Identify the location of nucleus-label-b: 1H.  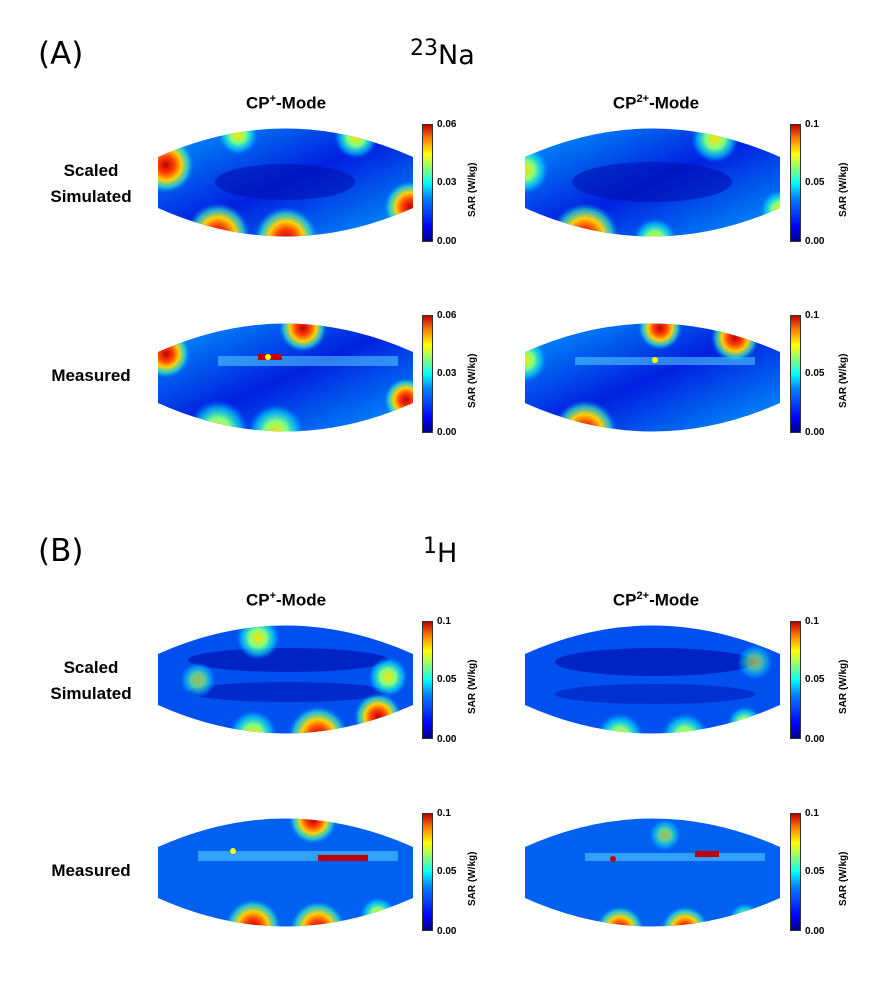
(440, 551).